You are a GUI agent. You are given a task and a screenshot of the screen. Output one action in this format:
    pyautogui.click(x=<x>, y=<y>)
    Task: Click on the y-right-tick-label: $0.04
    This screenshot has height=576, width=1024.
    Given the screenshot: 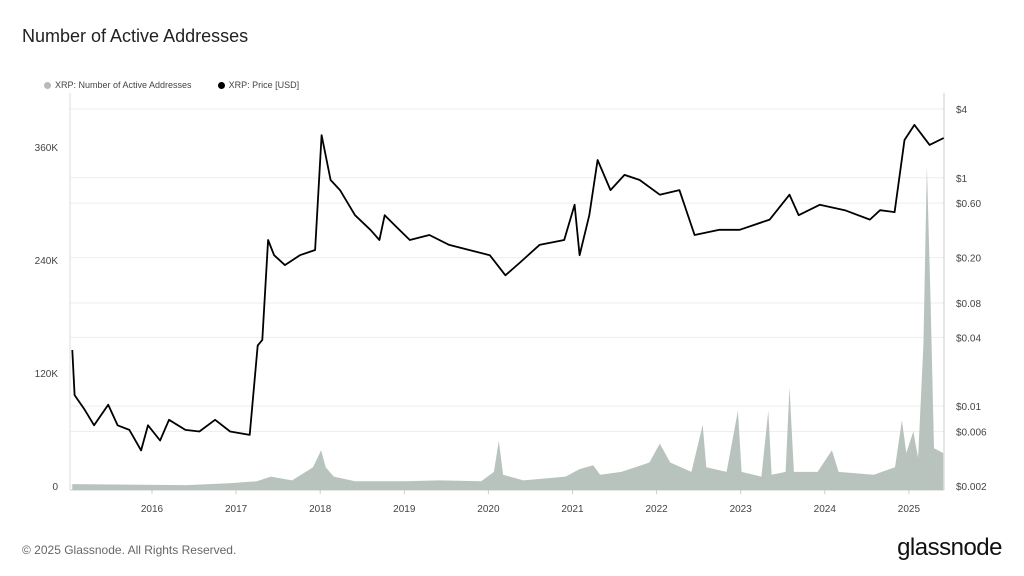 What is the action you would take?
    pyautogui.click(x=968, y=338)
    